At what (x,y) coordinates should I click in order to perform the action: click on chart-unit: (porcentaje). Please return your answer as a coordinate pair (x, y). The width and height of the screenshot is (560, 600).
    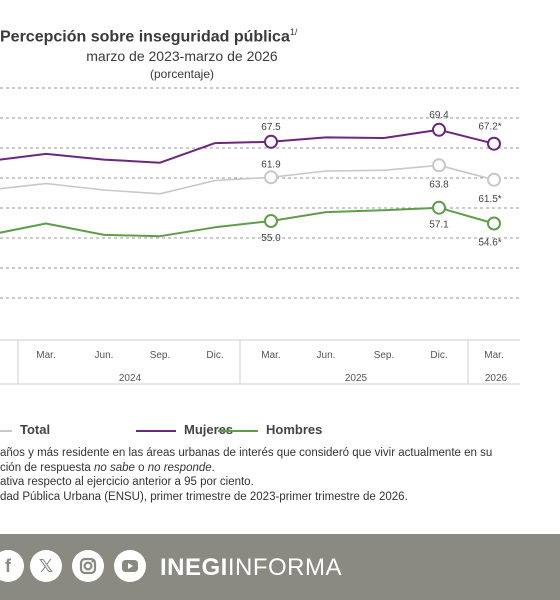
    Looking at the image, I should click on (182, 74).